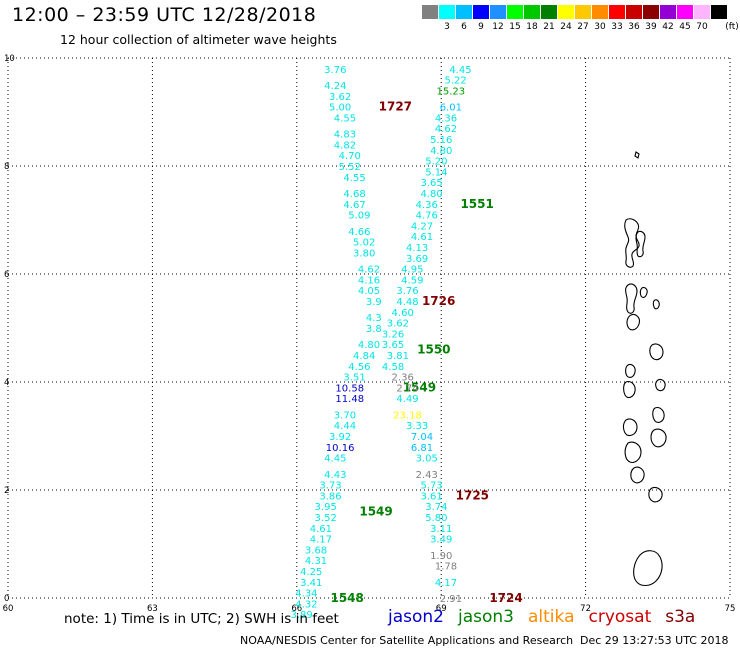  I want to click on wave-height-value: 3.9, so click(374, 302).